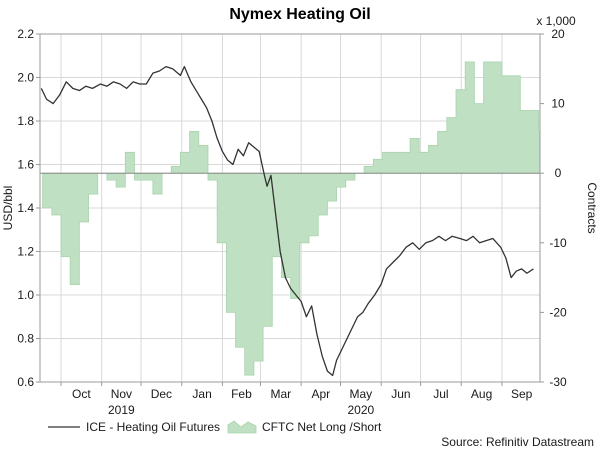 The image size is (600, 450). I want to click on x-tick-label: Apr, so click(320, 394).